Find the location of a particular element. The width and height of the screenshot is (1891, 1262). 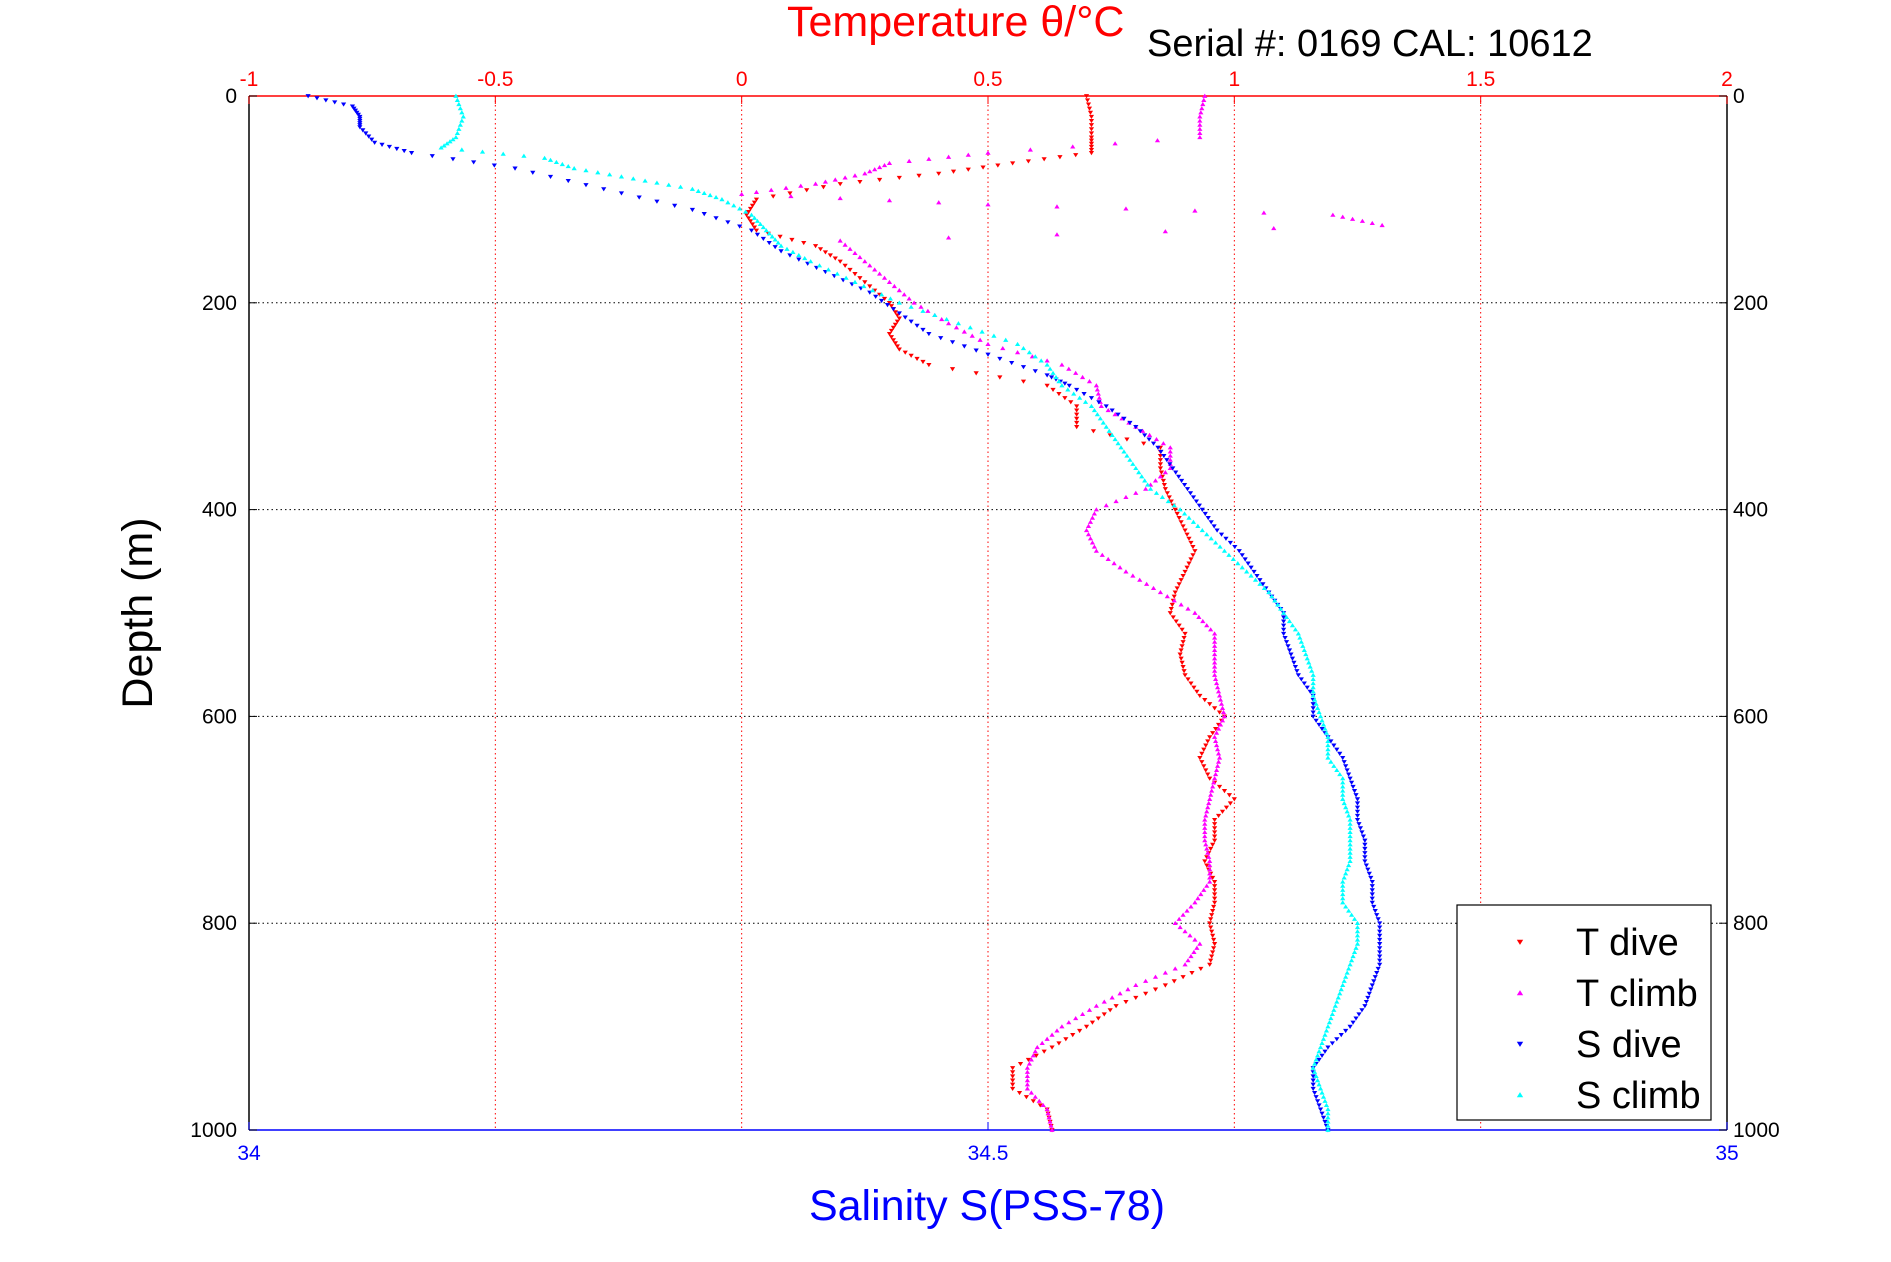

temperature-tick-label: 0 is located at coordinates (742, 79).